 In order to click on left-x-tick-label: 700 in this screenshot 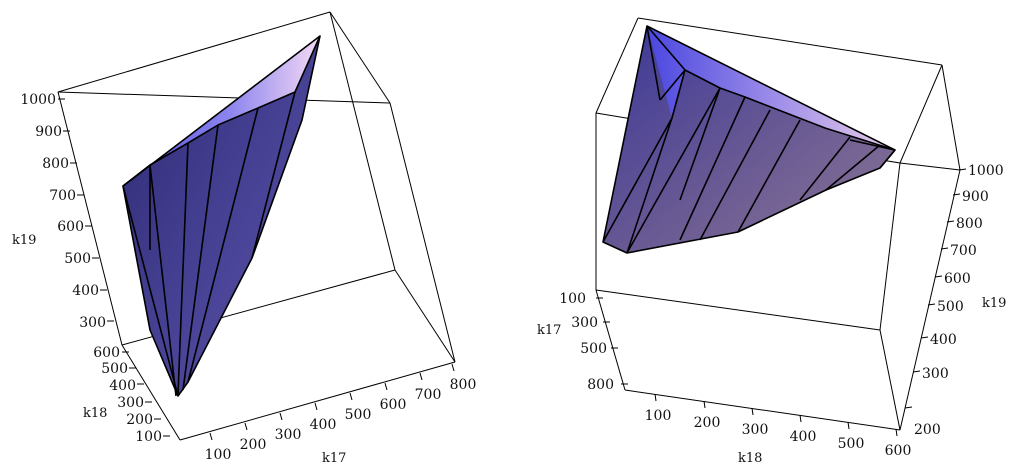, I will do `click(428, 395)`.